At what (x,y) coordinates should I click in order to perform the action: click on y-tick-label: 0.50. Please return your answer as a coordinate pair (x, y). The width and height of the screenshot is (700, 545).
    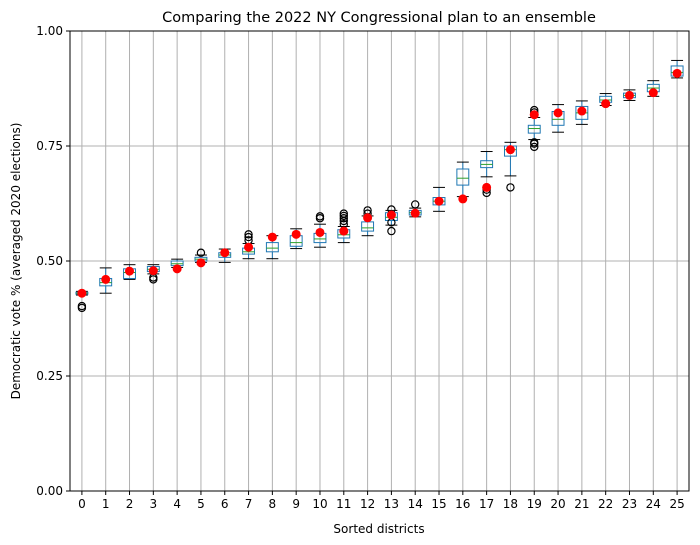
    Looking at the image, I should click on (49, 261).